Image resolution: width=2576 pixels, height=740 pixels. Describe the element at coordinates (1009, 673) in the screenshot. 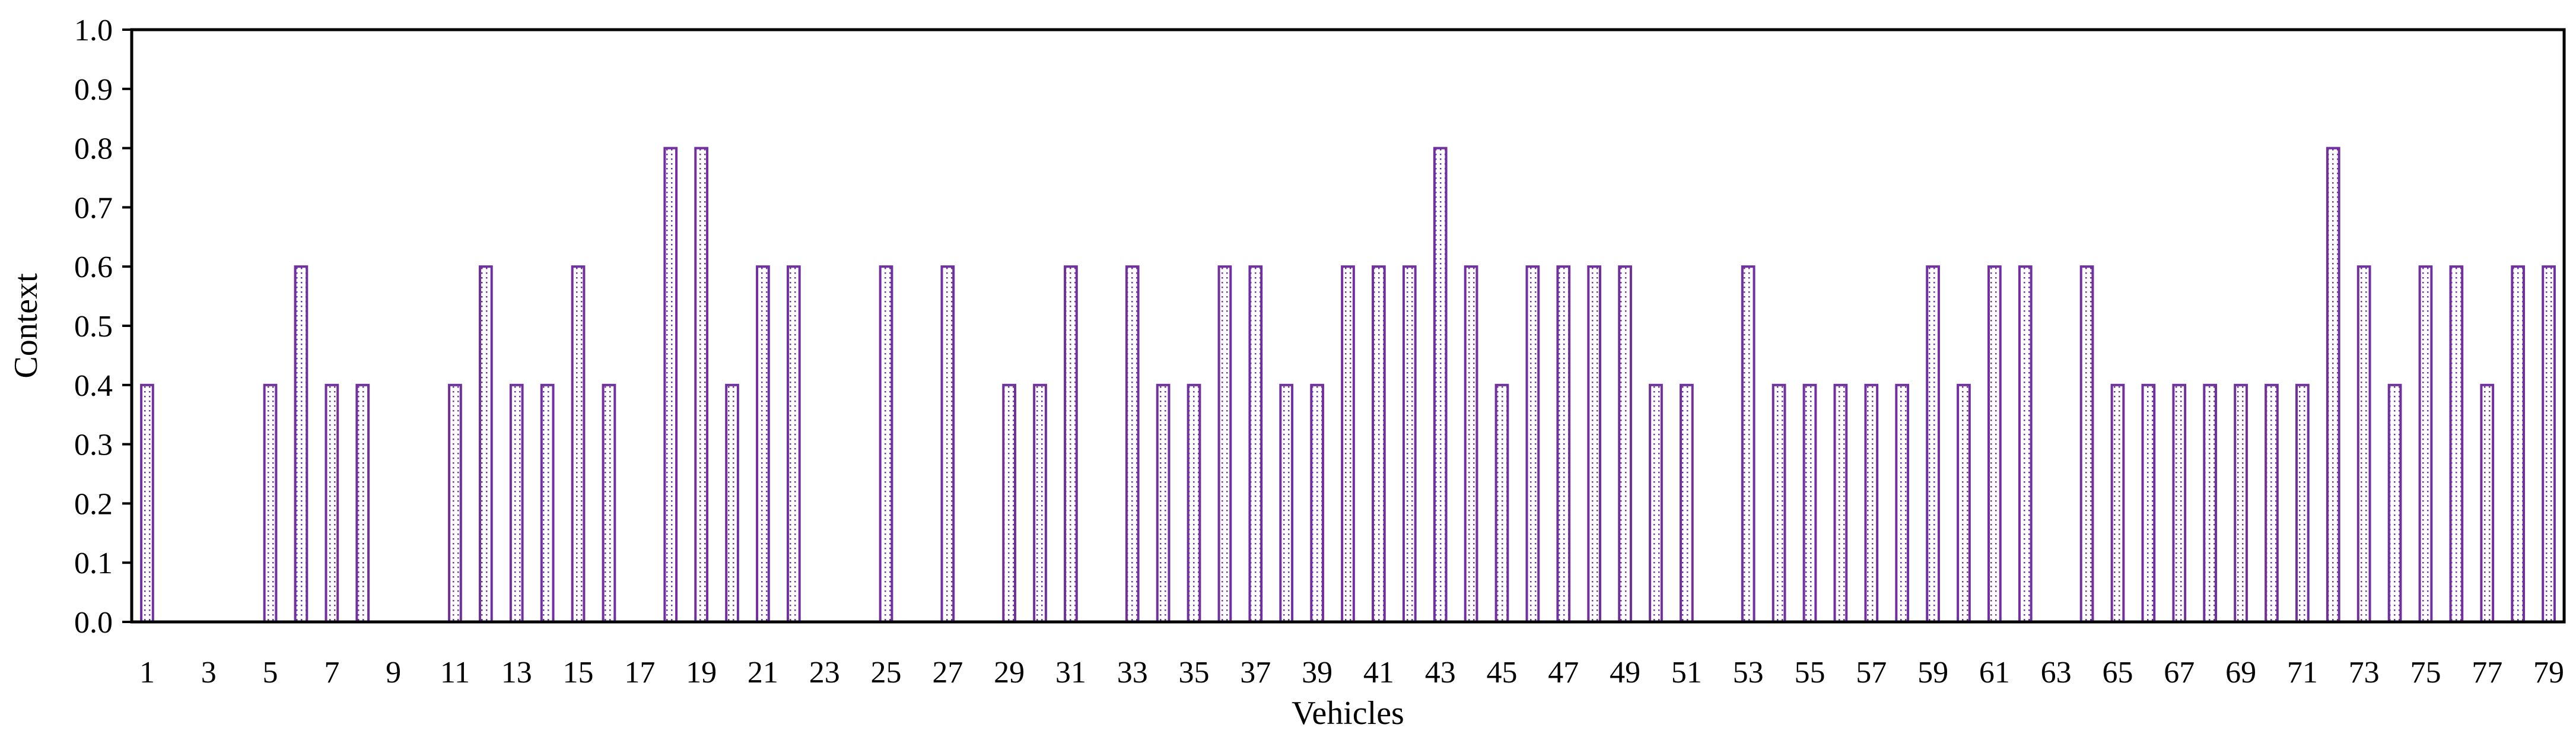

I see `x-tick-label: 29` at that location.